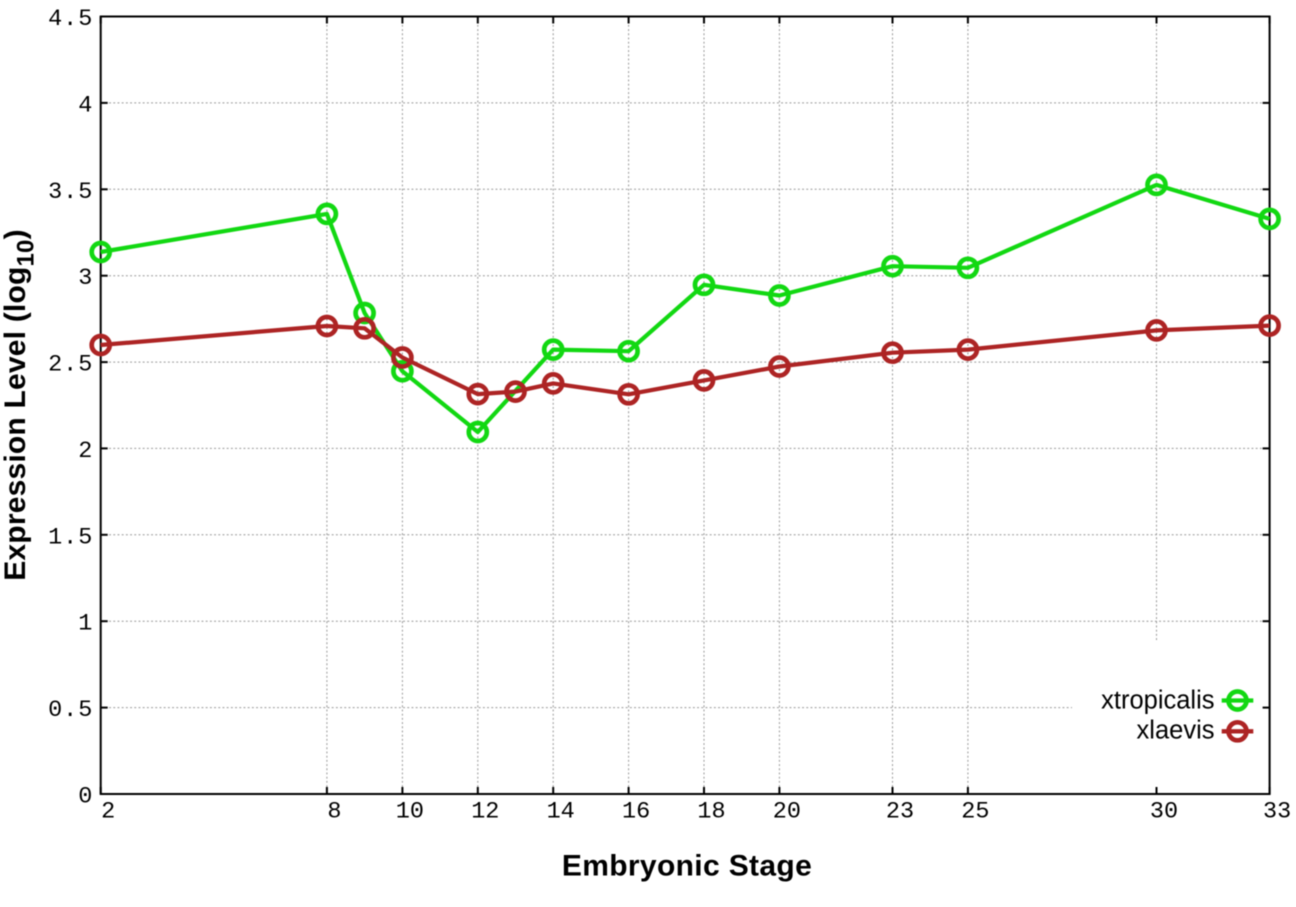 Image resolution: width=1296 pixels, height=907 pixels. What do you see at coordinates (975, 811) in the screenshot?
I see `svg-text: 25` at bounding box center [975, 811].